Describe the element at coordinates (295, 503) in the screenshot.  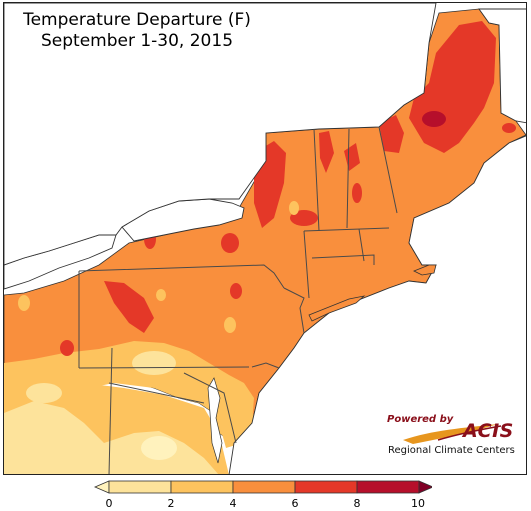
I see `legend-tick: 6` at that location.